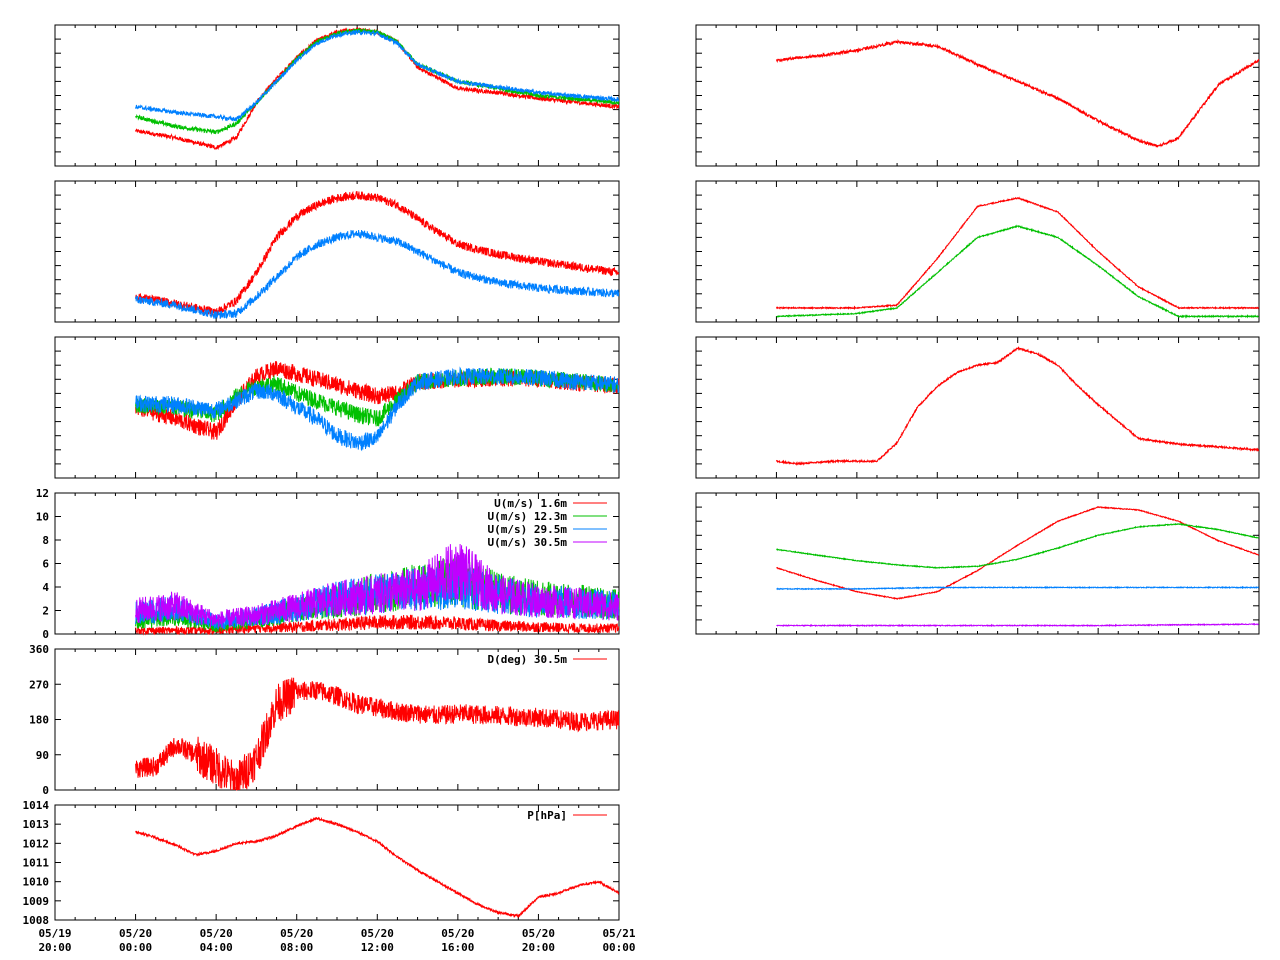 The width and height of the screenshot is (1280, 960). What do you see at coordinates (39, 649) in the screenshot?
I see `y-tick-label: 360` at bounding box center [39, 649].